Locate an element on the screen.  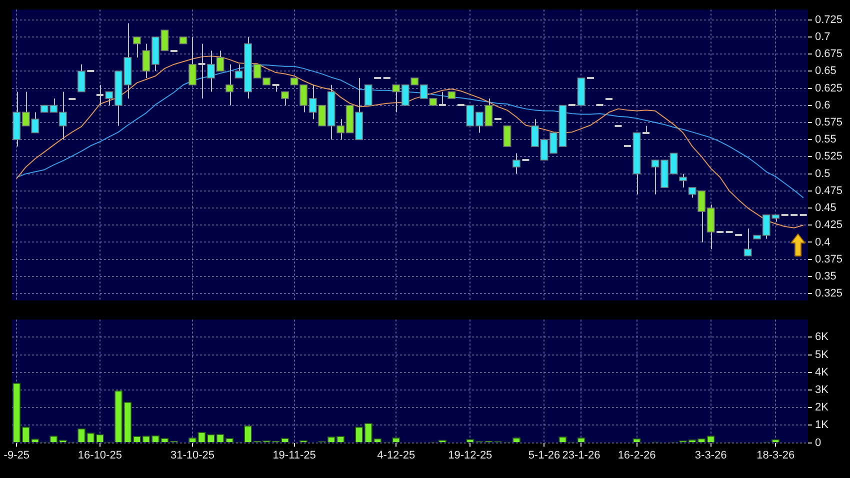
y-tick-label: 0.45 is located at coordinates (825, 208).